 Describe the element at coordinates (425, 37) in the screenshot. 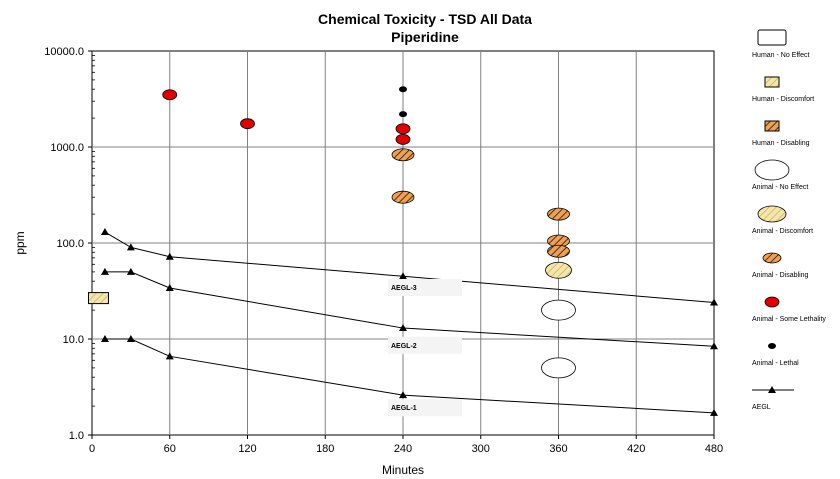

I see `chart-subtitle: Piperidine` at that location.